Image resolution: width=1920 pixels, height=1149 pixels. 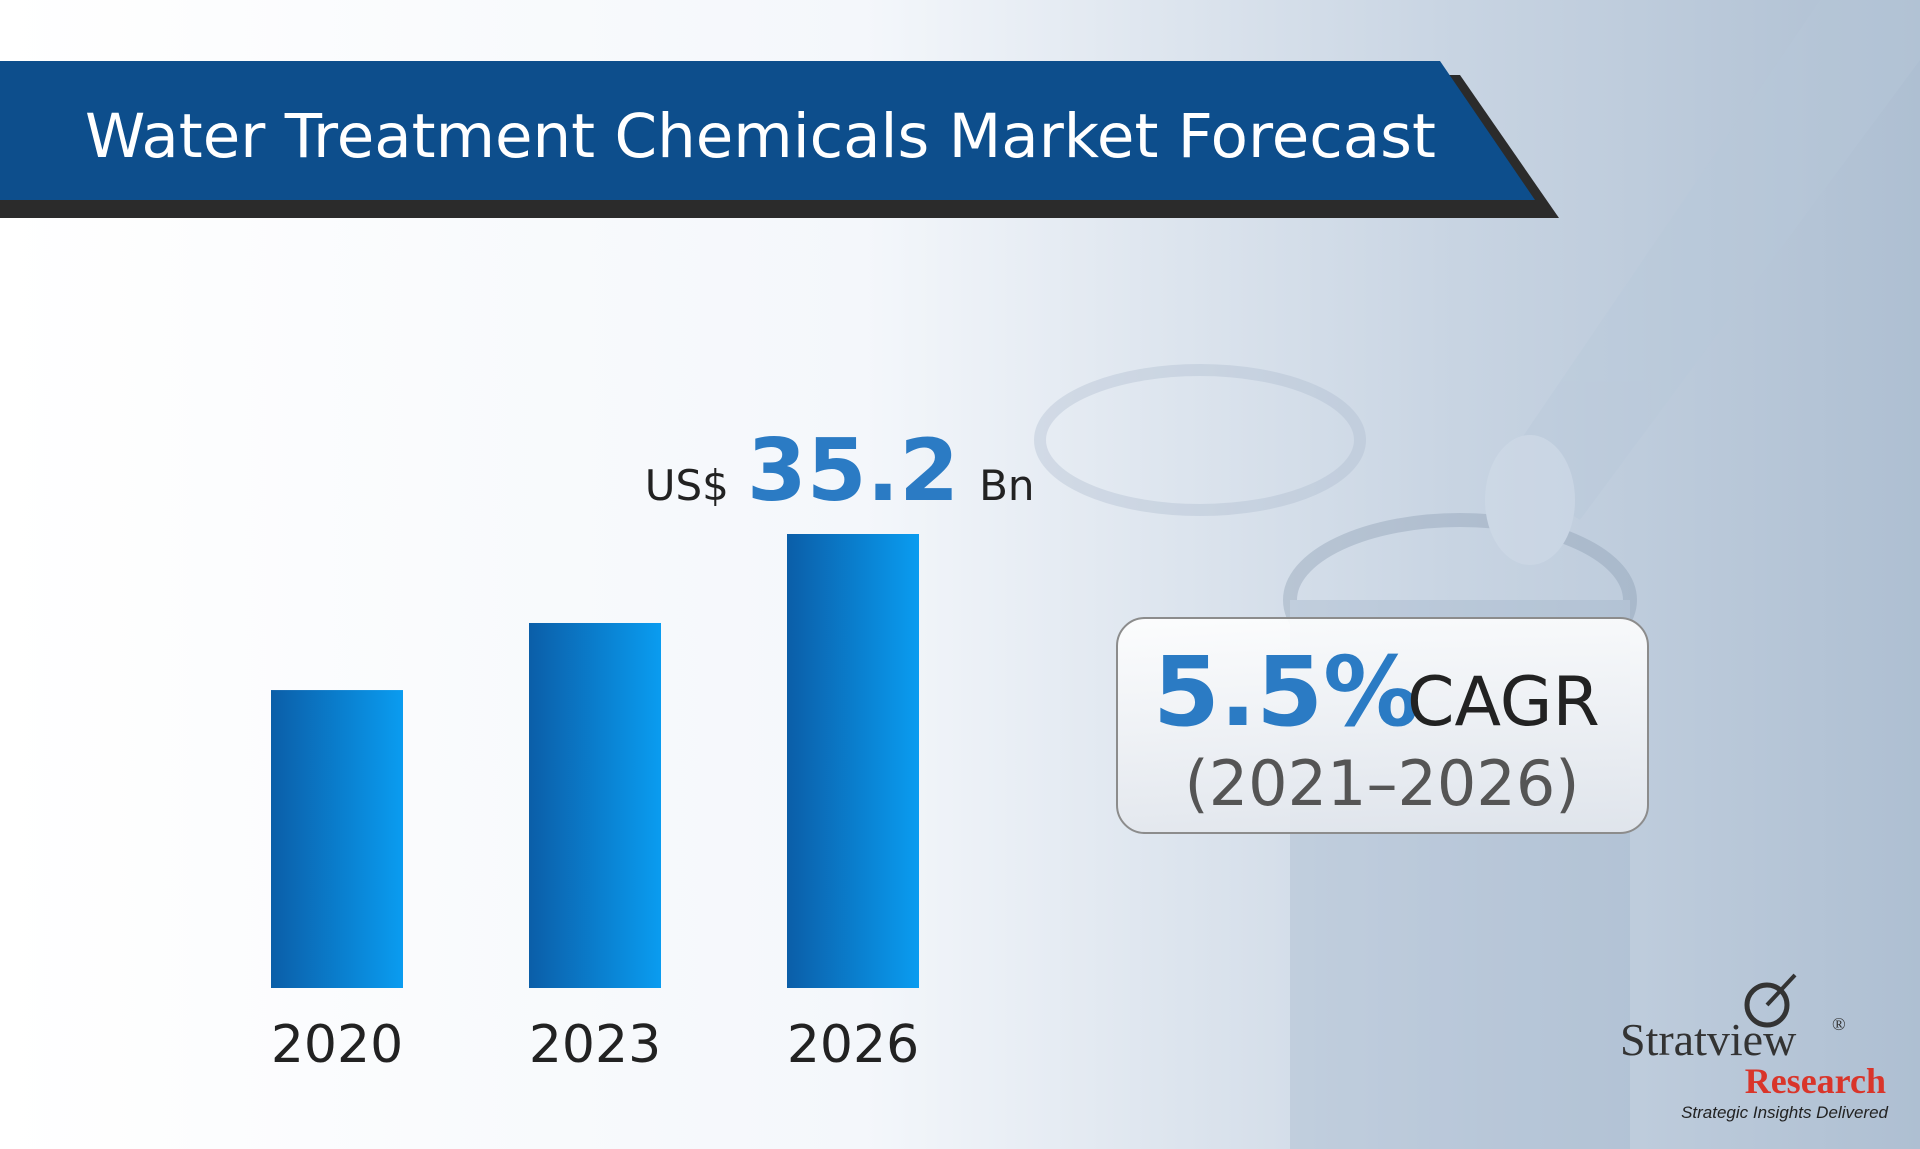 I want to click on cagr-box, so click(x=1382, y=725).